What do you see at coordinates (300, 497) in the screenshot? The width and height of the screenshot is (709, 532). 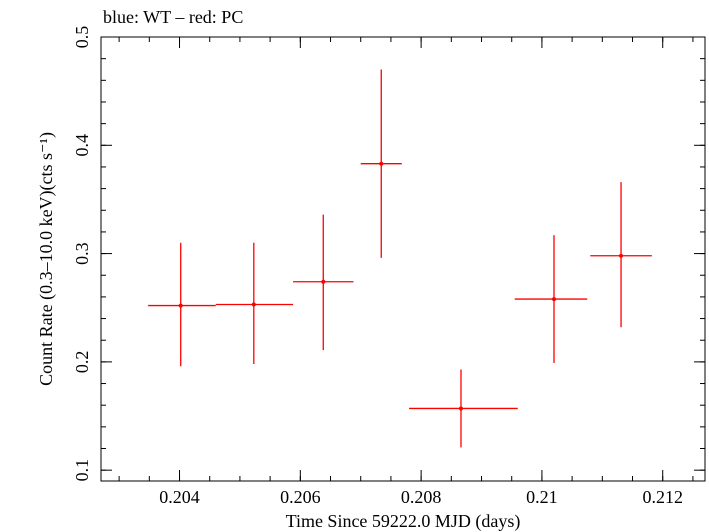 I see `x-tick-label: 0.206` at bounding box center [300, 497].